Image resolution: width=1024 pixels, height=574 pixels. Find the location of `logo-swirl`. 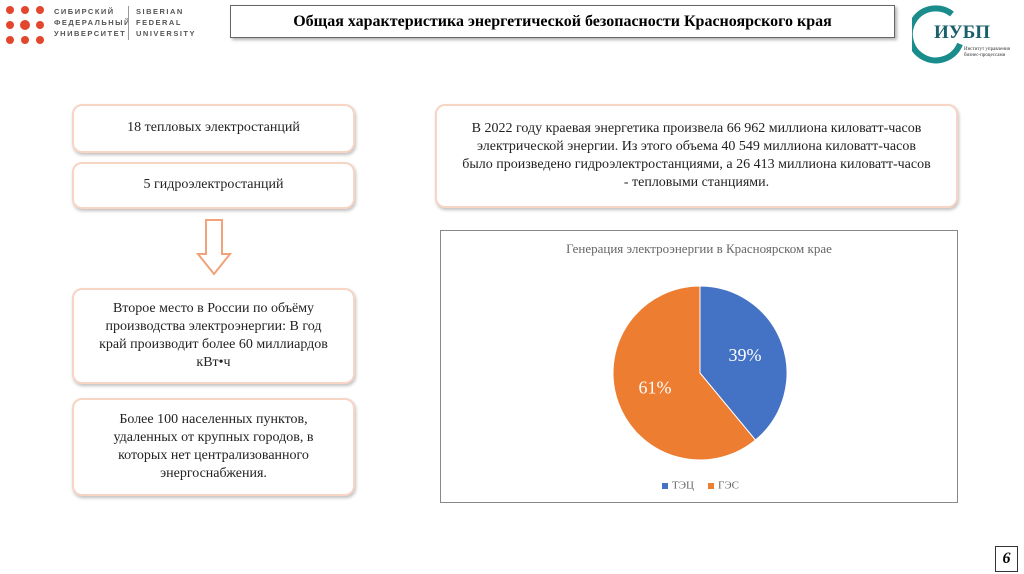

logo-swirl is located at coordinates (937, 34).